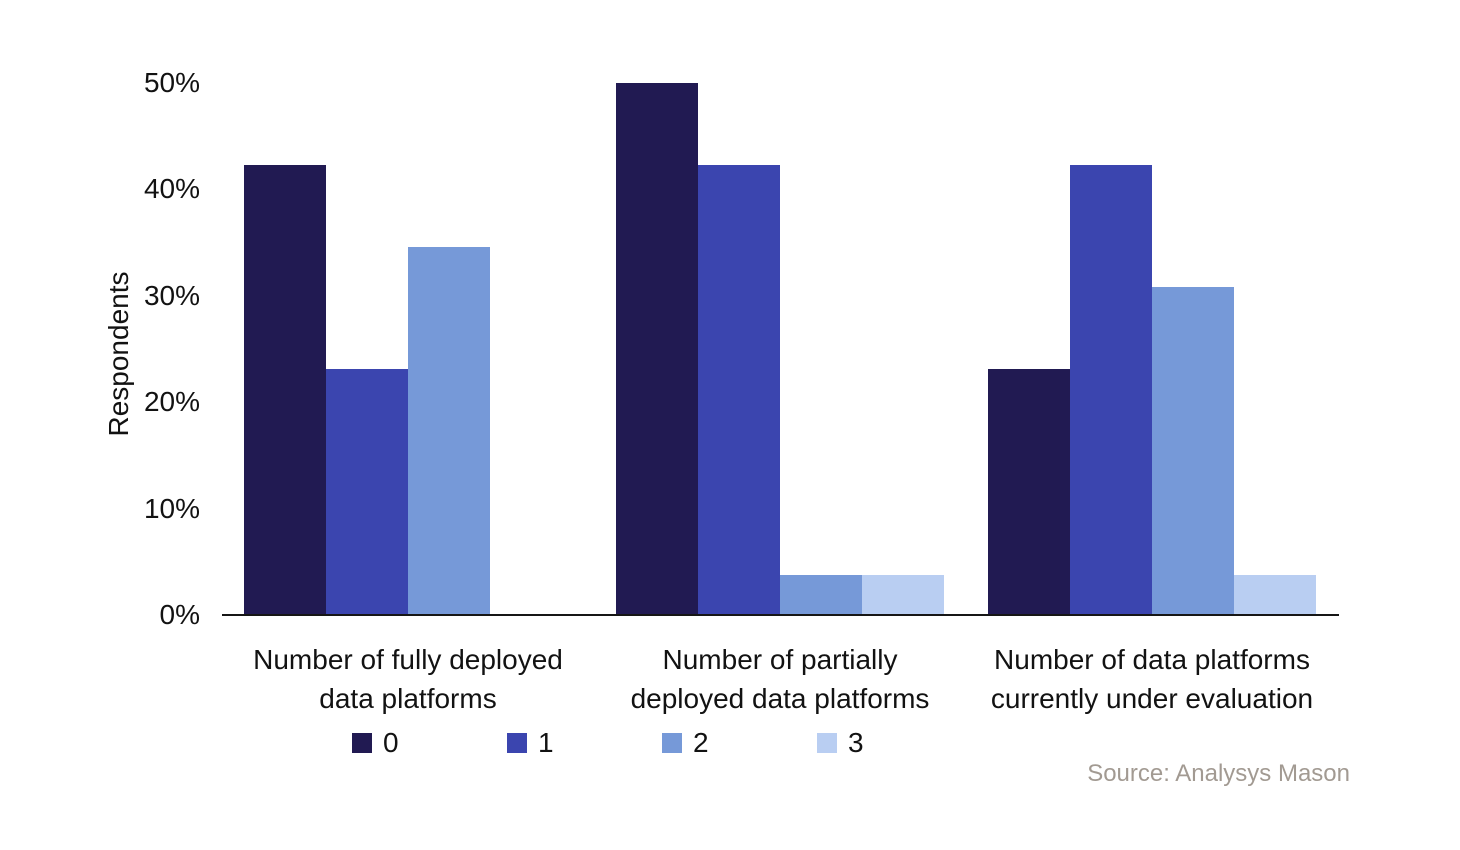 This screenshot has height=850, width=1460. I want to click on legend-item: 2, so click(739, 742).